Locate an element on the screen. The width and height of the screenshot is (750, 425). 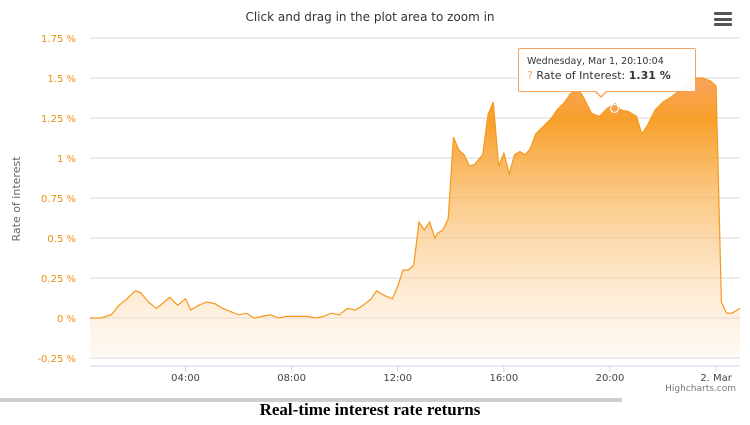
x-tick-label: 08:00 is located at coordinates (291, 378).